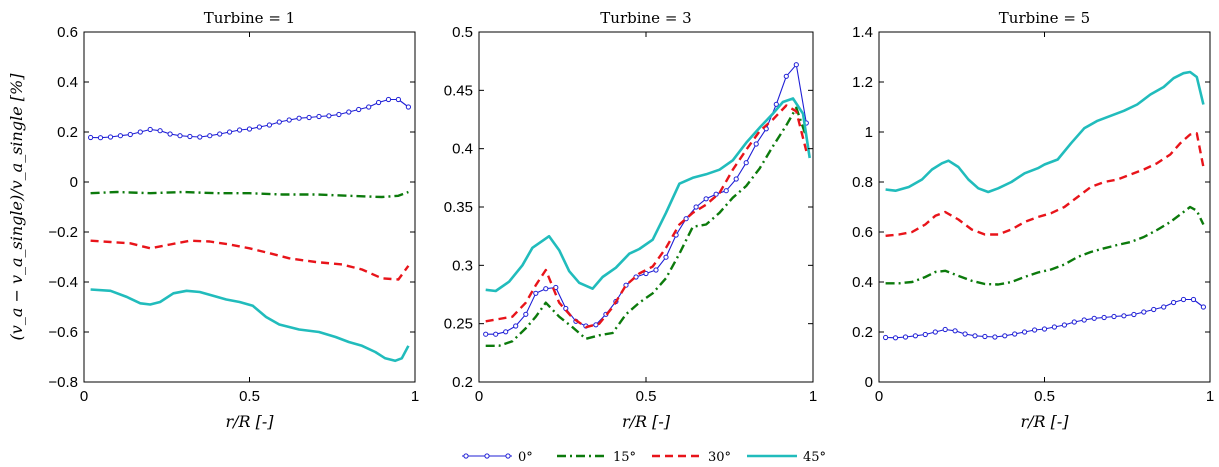 This screenshot has width=1219, height=467. Describe the element at coordinates (624, 457) in the screenshot. I see `legend-label: 15°` at that location.